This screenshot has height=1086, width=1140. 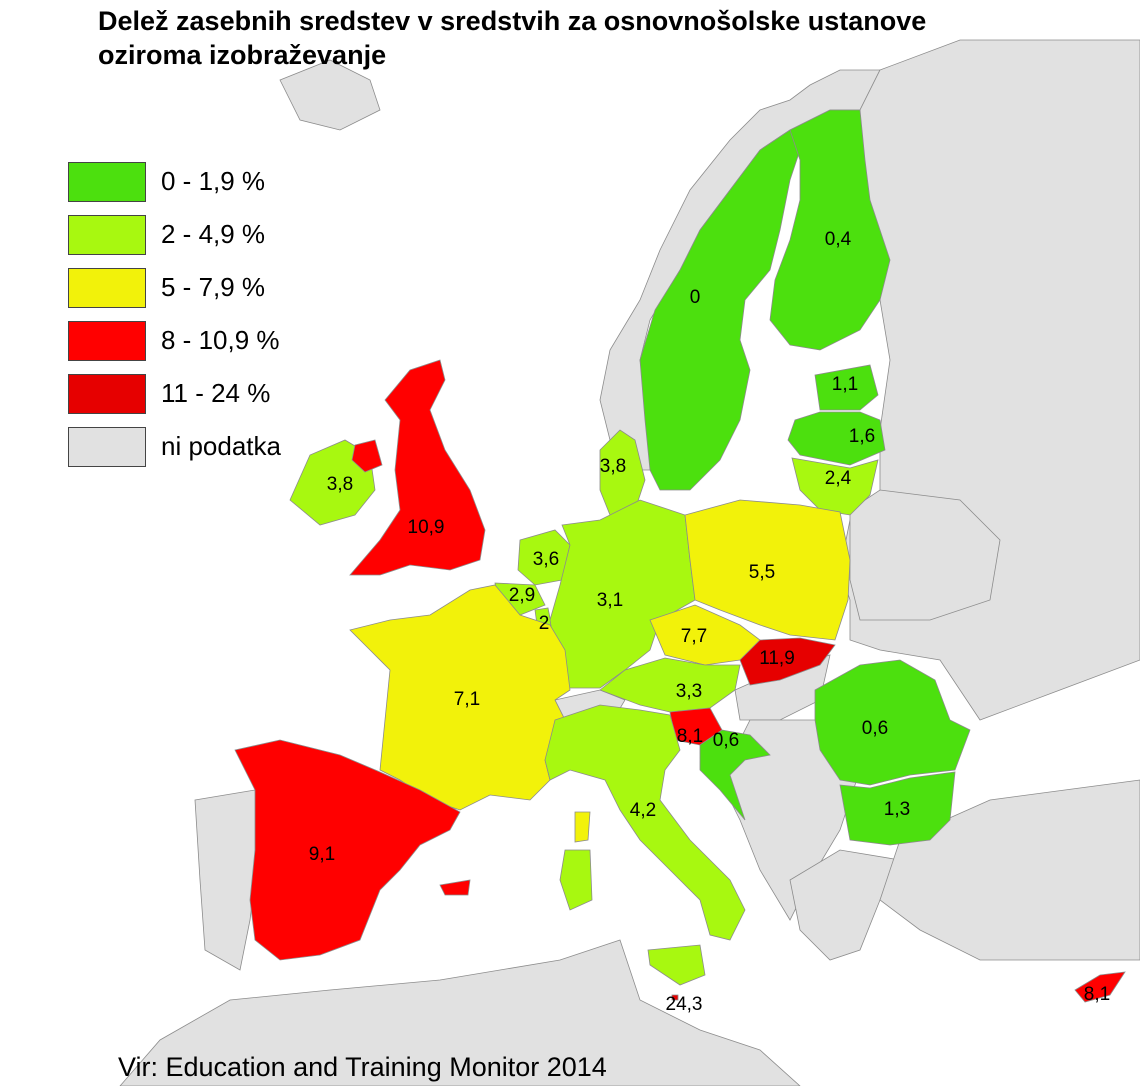 What do you see at coordinates (213, 287) in the screenshot?
I see `legend-label: 5 - 7,9 %` at bounding box center [213, 287].